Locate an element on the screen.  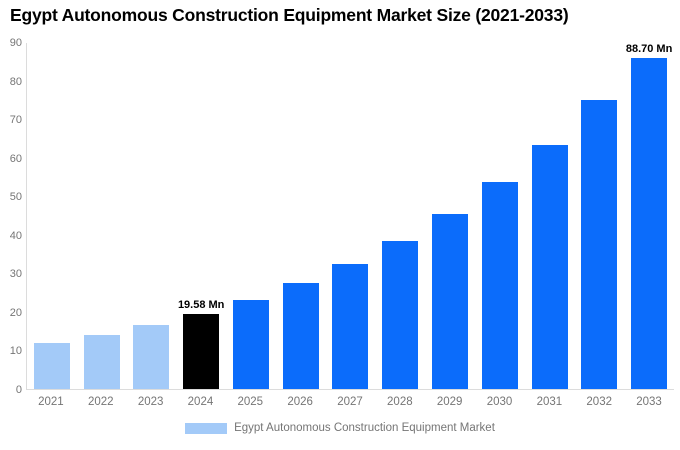
y-tick-label: 20 is located at coordinates (15, 312).